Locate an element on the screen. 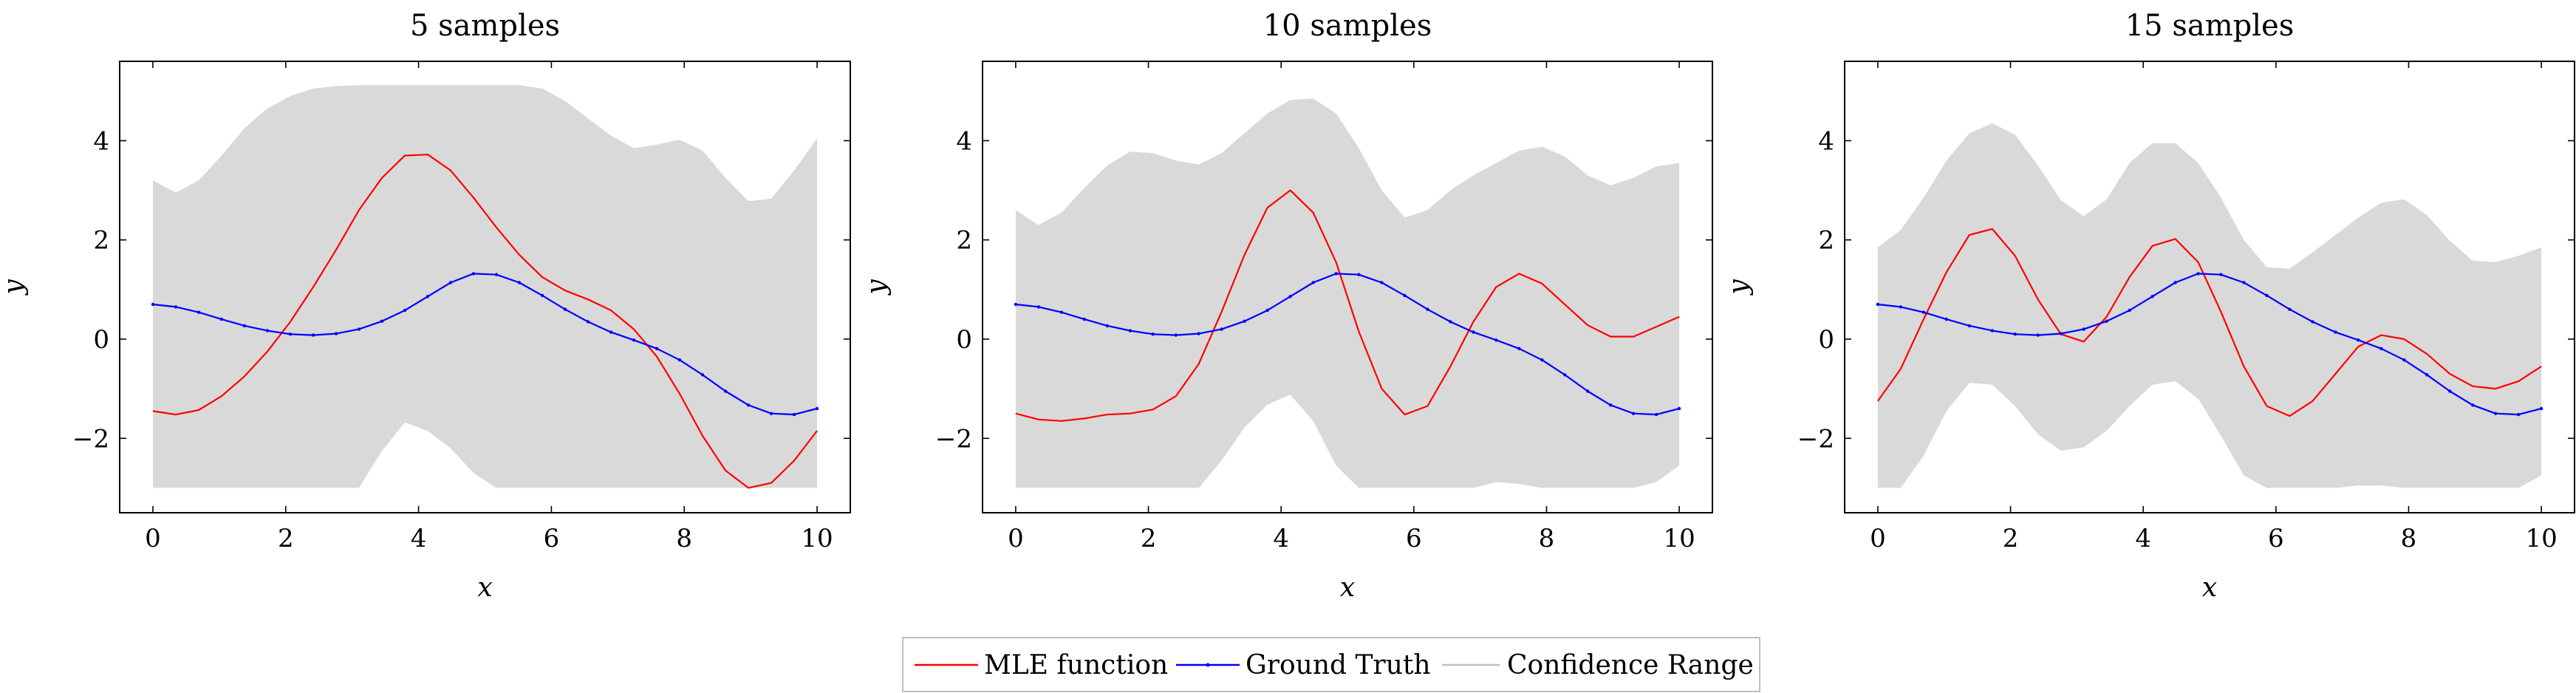 This screenshot has width=2576, height=693. y-tick-label: 0 is located at coordinates (964, 340).